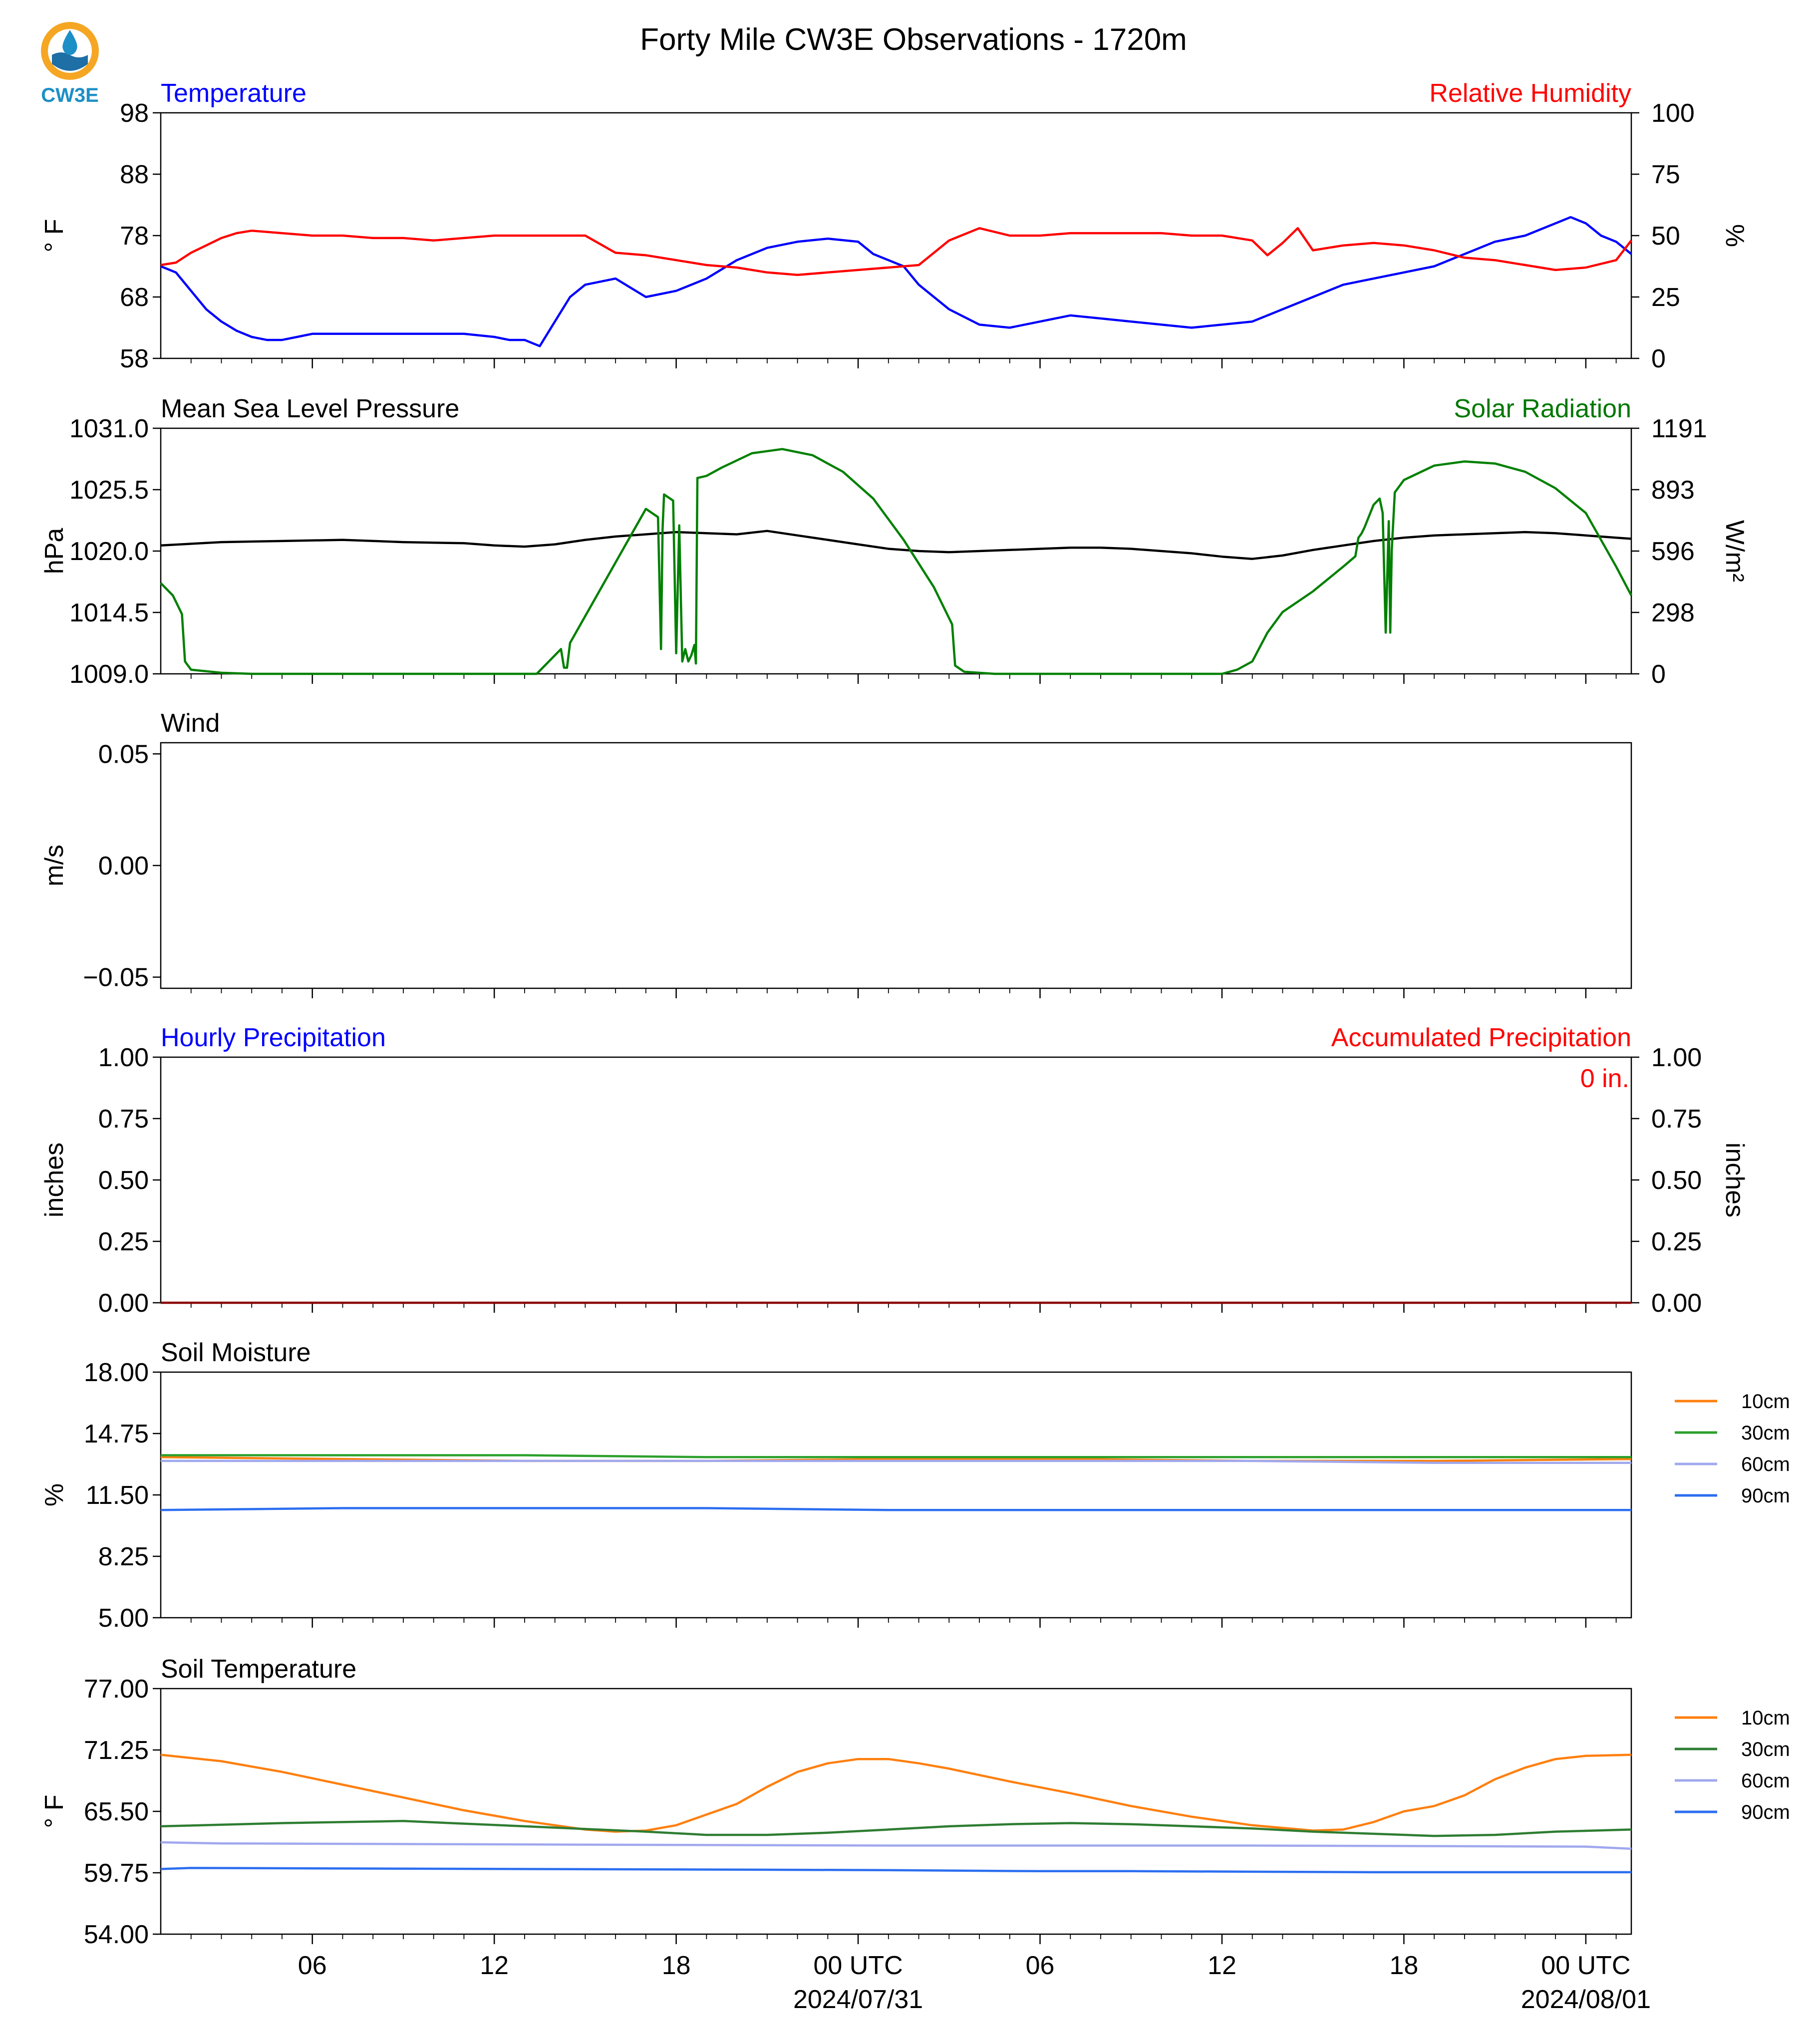  Describe the element at coordinates (1676, 1057) in the screenshot. I see `y-tick-label-right: 1.00` at that location.